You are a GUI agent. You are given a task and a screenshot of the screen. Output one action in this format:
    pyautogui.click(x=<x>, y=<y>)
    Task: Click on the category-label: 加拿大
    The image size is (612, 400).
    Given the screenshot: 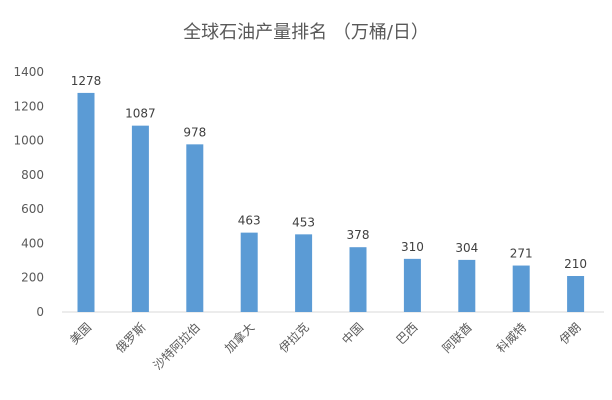 What is the action you would take?
    pyautogui.click(x=239, y=338)
    